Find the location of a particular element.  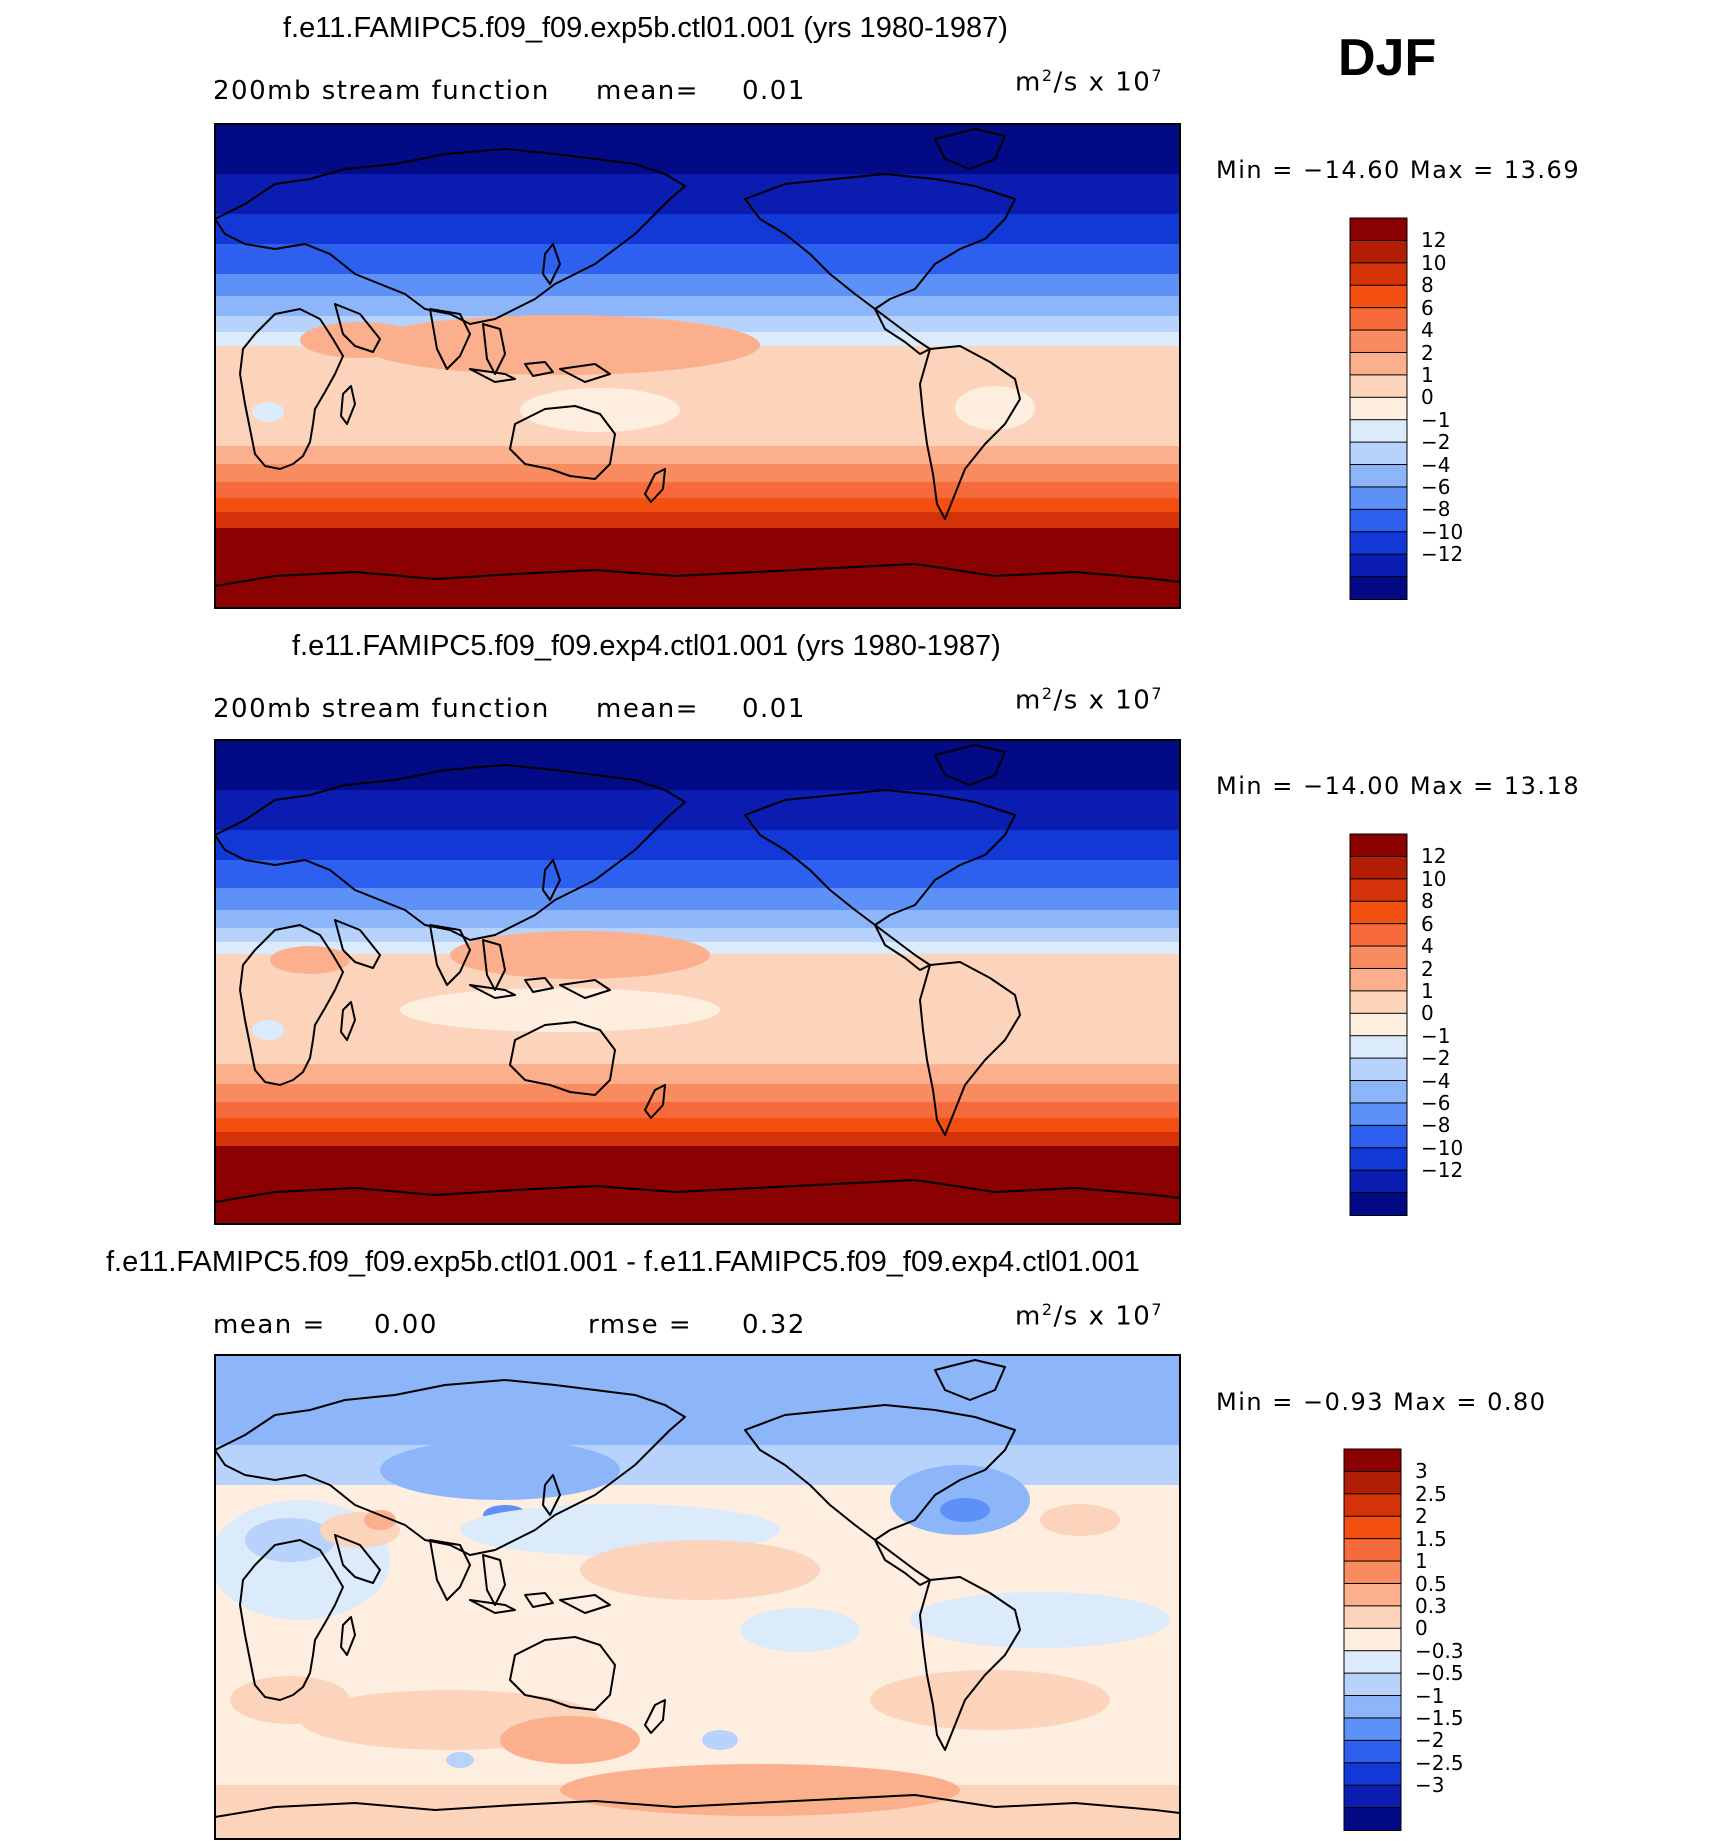

season-label: DJF is located at coordinates (1387, 58).